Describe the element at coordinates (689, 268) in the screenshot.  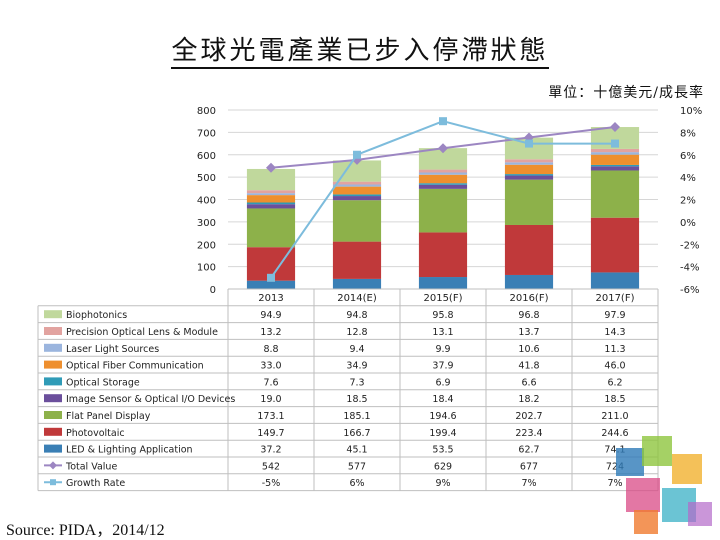
I see `y-right-tick-label: -4%` at that location.